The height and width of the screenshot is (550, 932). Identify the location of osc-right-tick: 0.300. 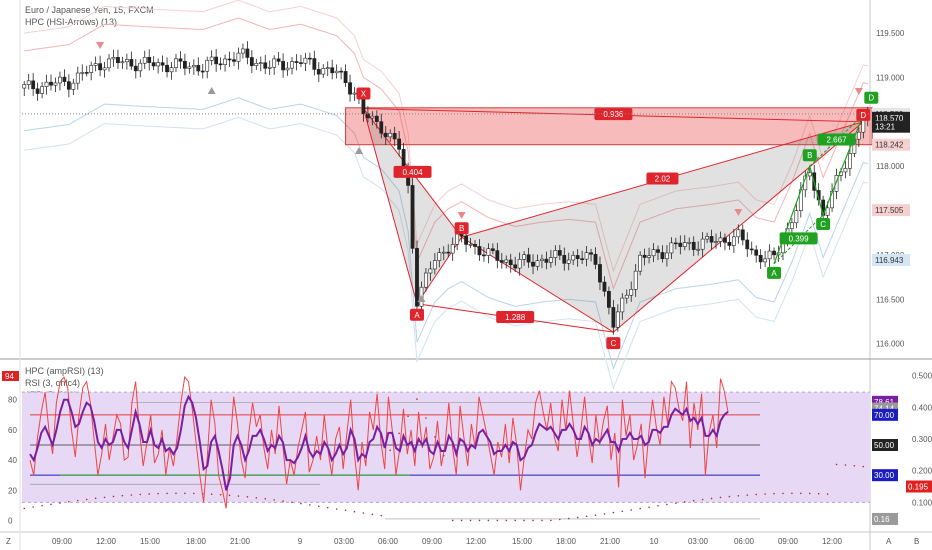
(922, 439).